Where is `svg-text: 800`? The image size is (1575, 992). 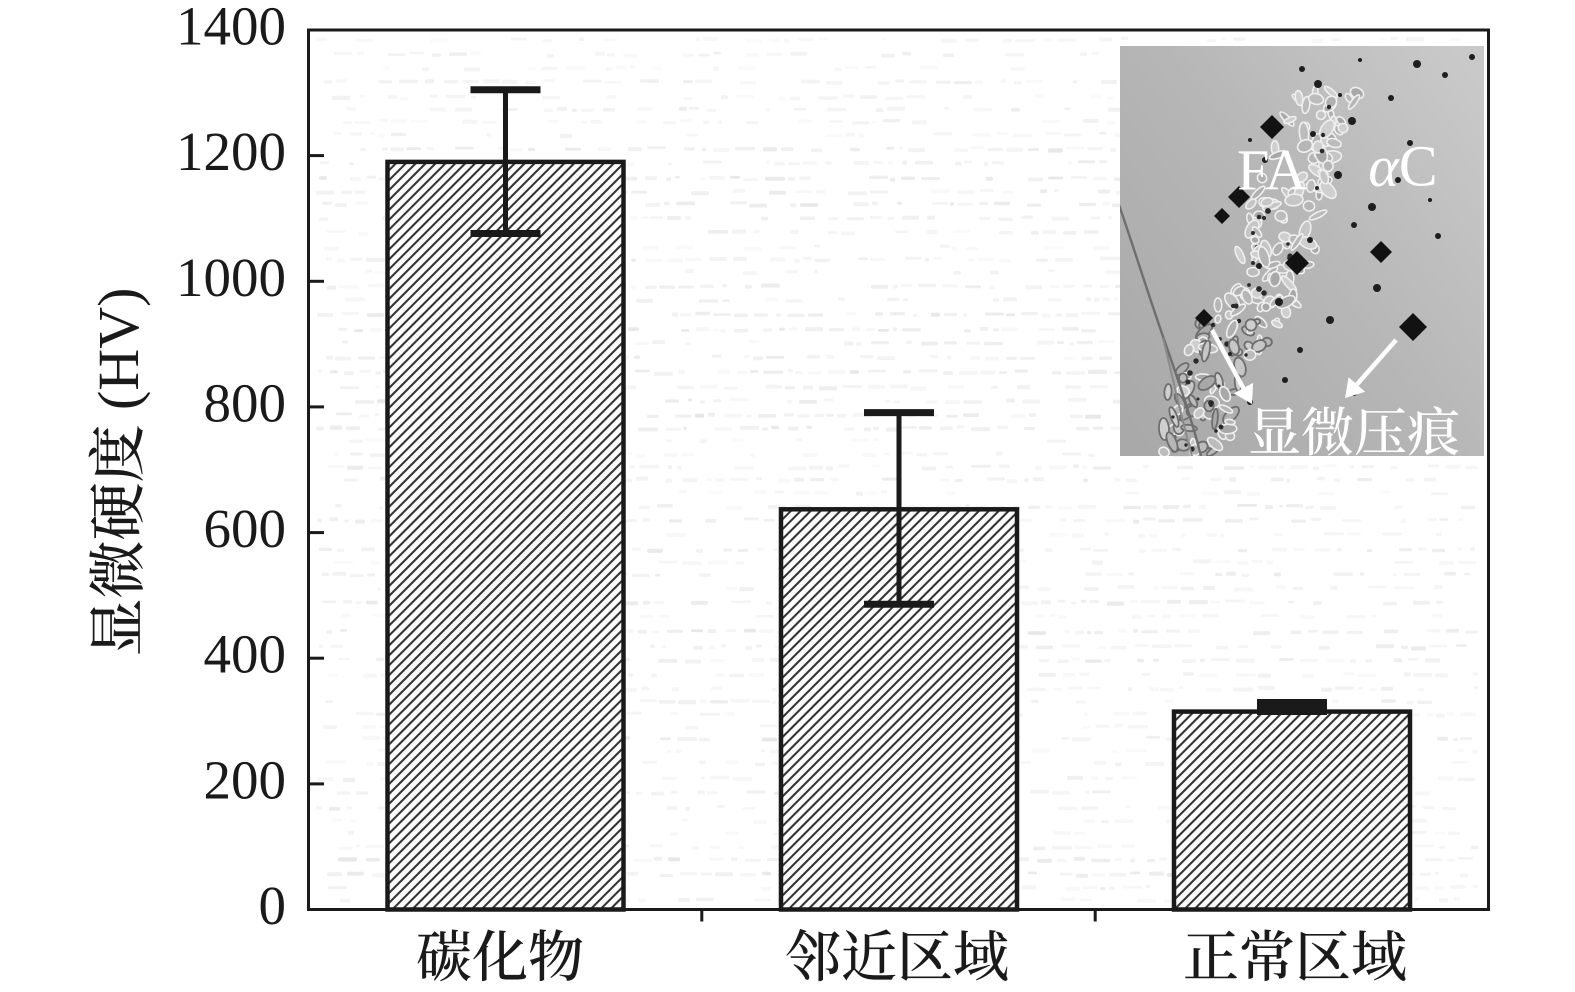
svg-text: 800 is located at coordinates (245, 402).